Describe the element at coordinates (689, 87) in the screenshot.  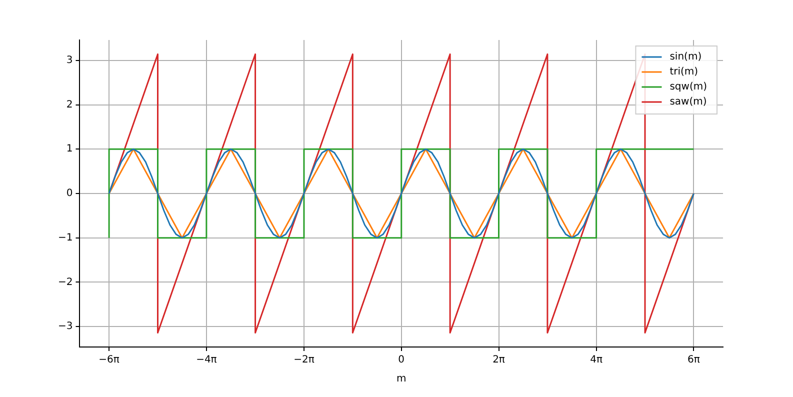
I see `legend-label: sqw(m)` at that location.